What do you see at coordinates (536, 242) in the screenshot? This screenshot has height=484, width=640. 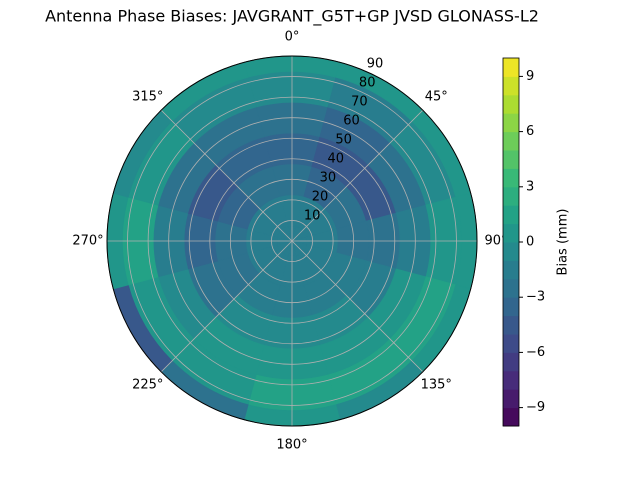 I see `colorbar: −9 −6 −3 0 3 6 9 Bias (mm)` at bounding box center [536, 242].